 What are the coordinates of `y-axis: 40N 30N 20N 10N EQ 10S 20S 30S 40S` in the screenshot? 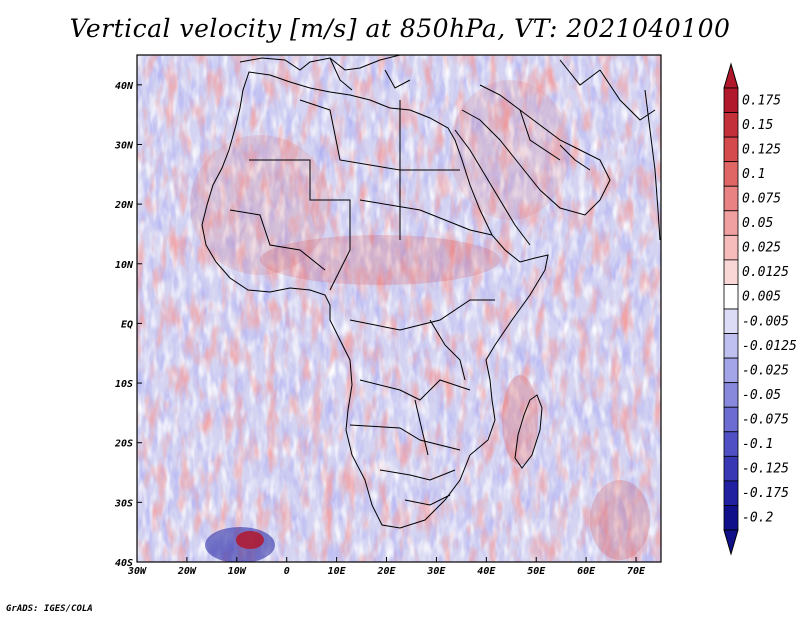 It's located at (128, 325).